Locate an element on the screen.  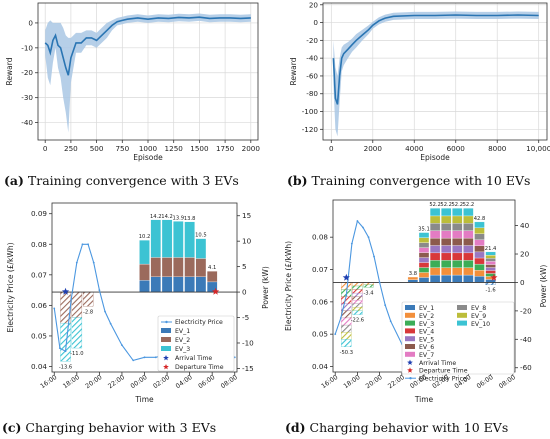
x-tick-label: 8000 is located at coordinates (497, 148).